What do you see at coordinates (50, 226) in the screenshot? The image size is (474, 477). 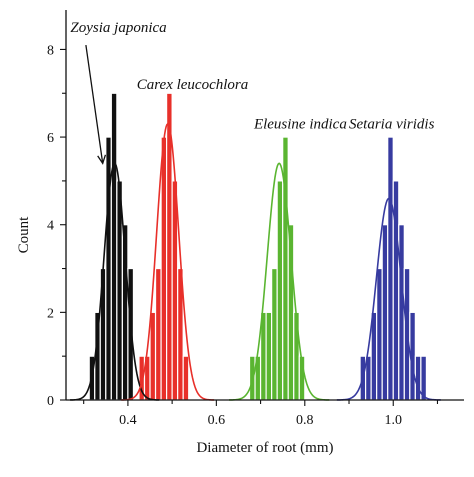 I see `y-tick-label: 4` at bounding box center [50, 226].